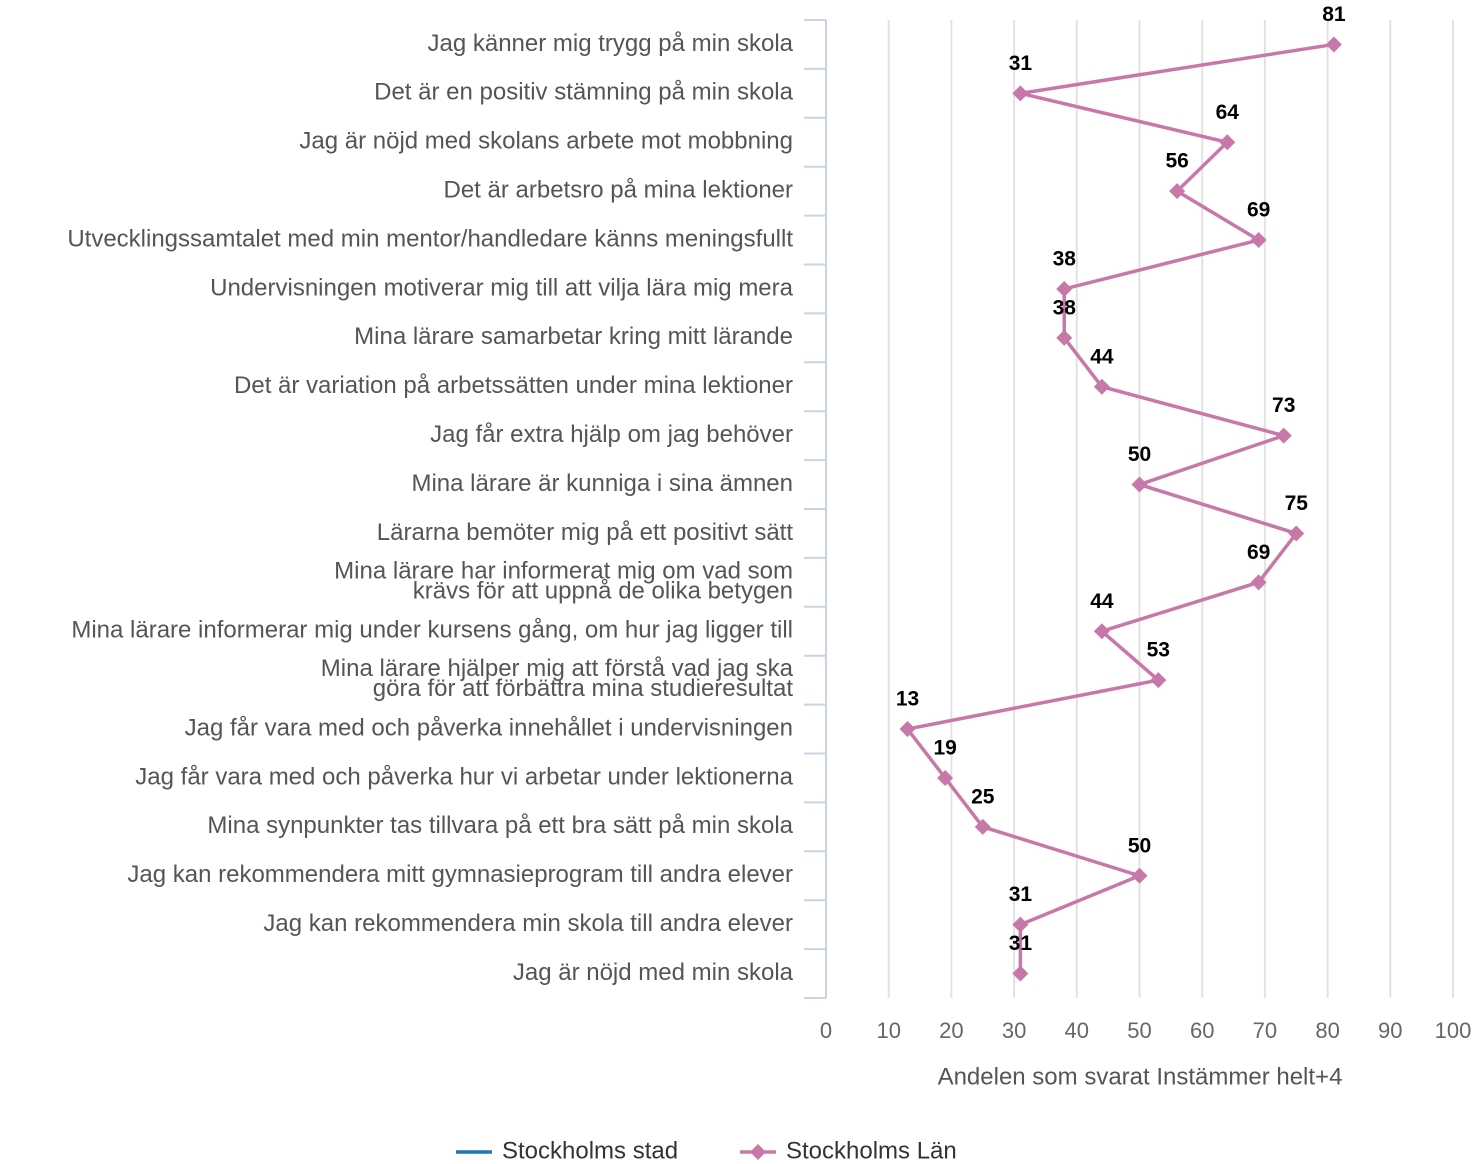  What do you see at coordinates (602, 483) in the screenshot?
I see `y-tick-label: Mina lärare är kunniga i sina ämnen` at bounding box center [602, 483].